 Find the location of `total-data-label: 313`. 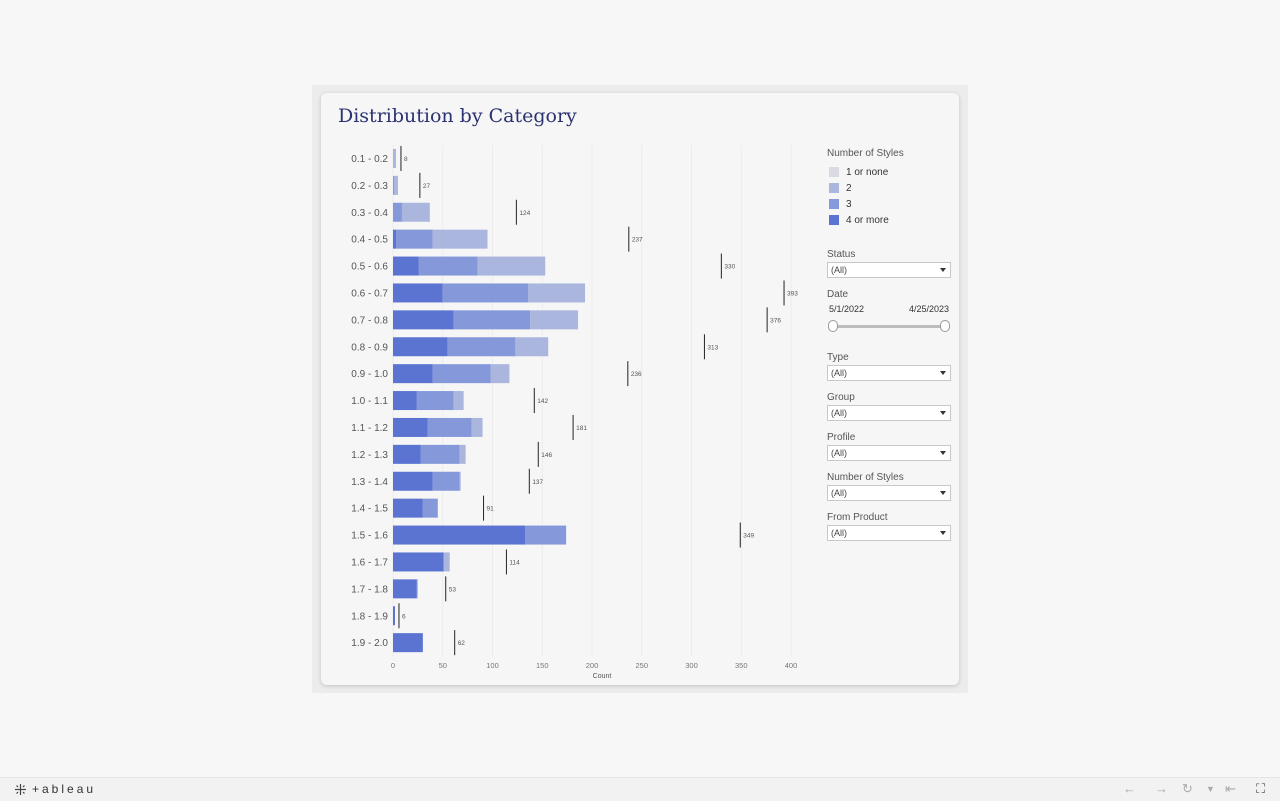

total-data-label: 313 is located at coordinates (712, 347).